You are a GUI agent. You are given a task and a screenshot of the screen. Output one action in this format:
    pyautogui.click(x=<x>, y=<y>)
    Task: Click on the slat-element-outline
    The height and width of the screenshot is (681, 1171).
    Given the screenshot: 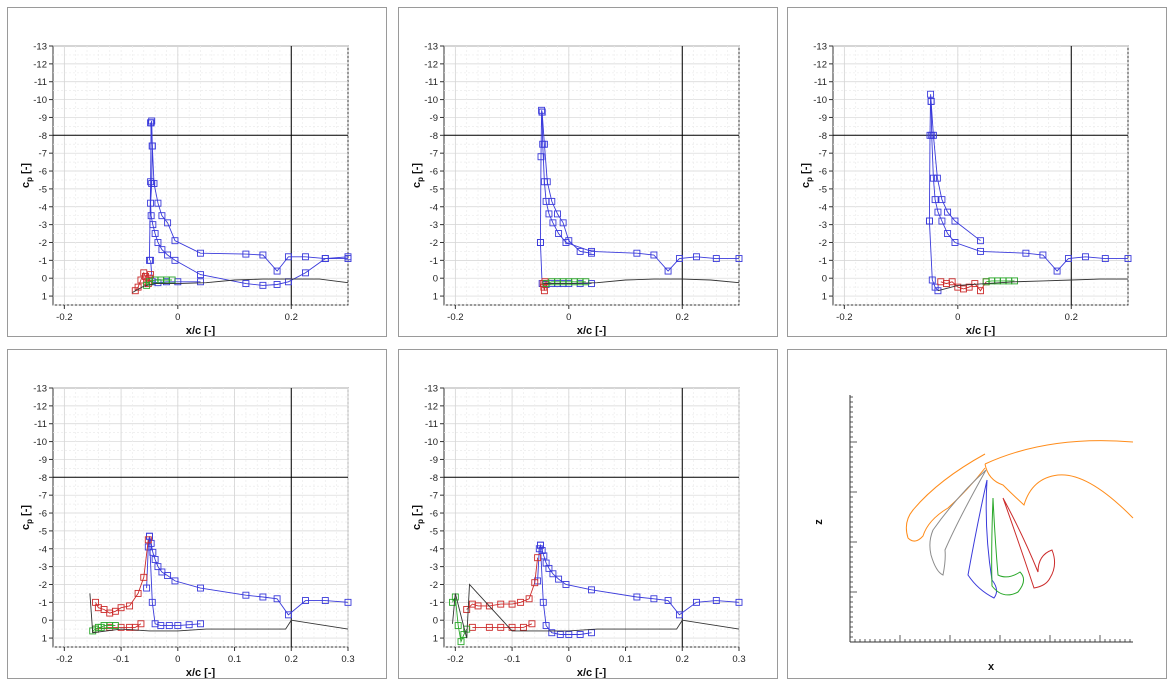 What is the action you would take?
    pyautogui.click(x=958, y=522)
    